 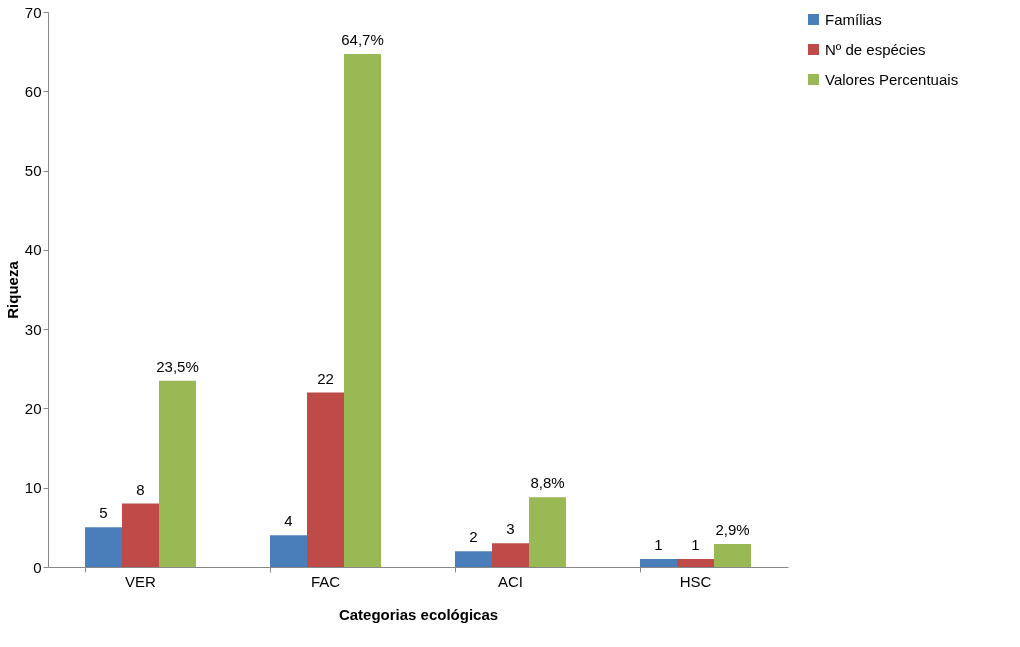 I want to click on y-tick-label: 0, so click(x=37, y=567).